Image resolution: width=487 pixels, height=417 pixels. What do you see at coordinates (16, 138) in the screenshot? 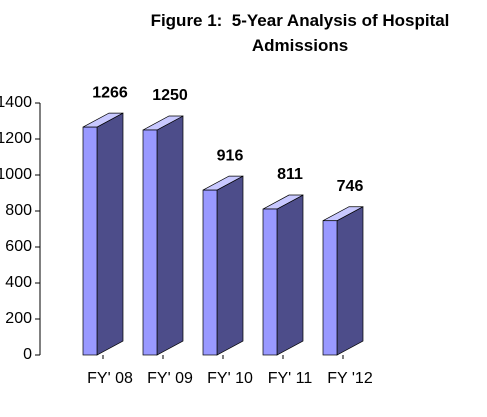
I see `y-tick-label: 1200` at bounding box center [16, 138].